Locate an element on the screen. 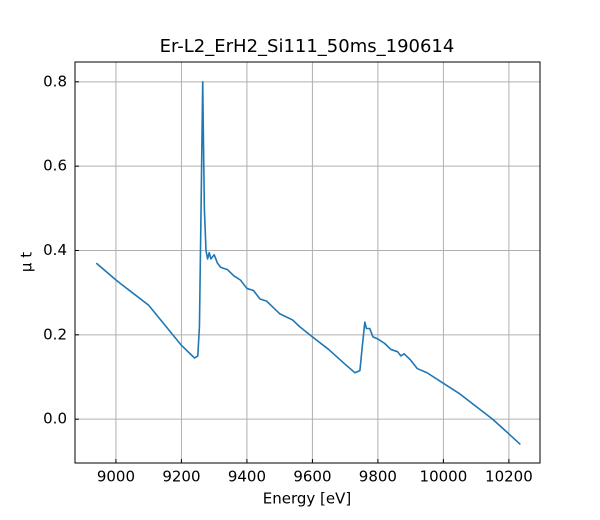  y-tick-label: 0.2 is located at coordinates (55, 334).